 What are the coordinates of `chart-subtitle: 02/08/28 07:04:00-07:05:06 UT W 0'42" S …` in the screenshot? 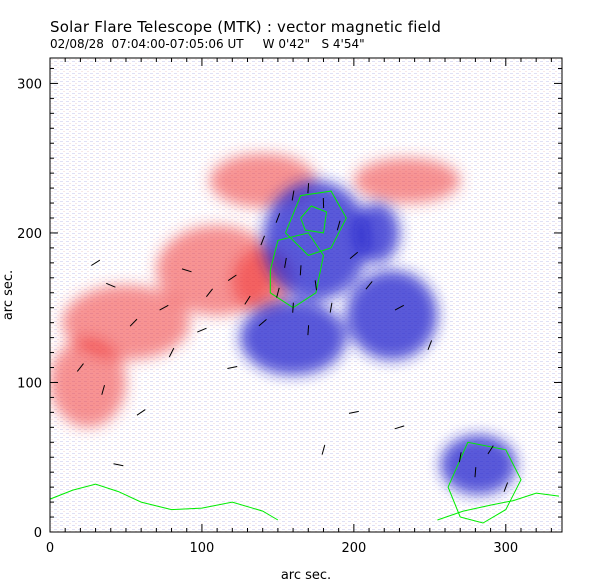 It's located at (207, 44).